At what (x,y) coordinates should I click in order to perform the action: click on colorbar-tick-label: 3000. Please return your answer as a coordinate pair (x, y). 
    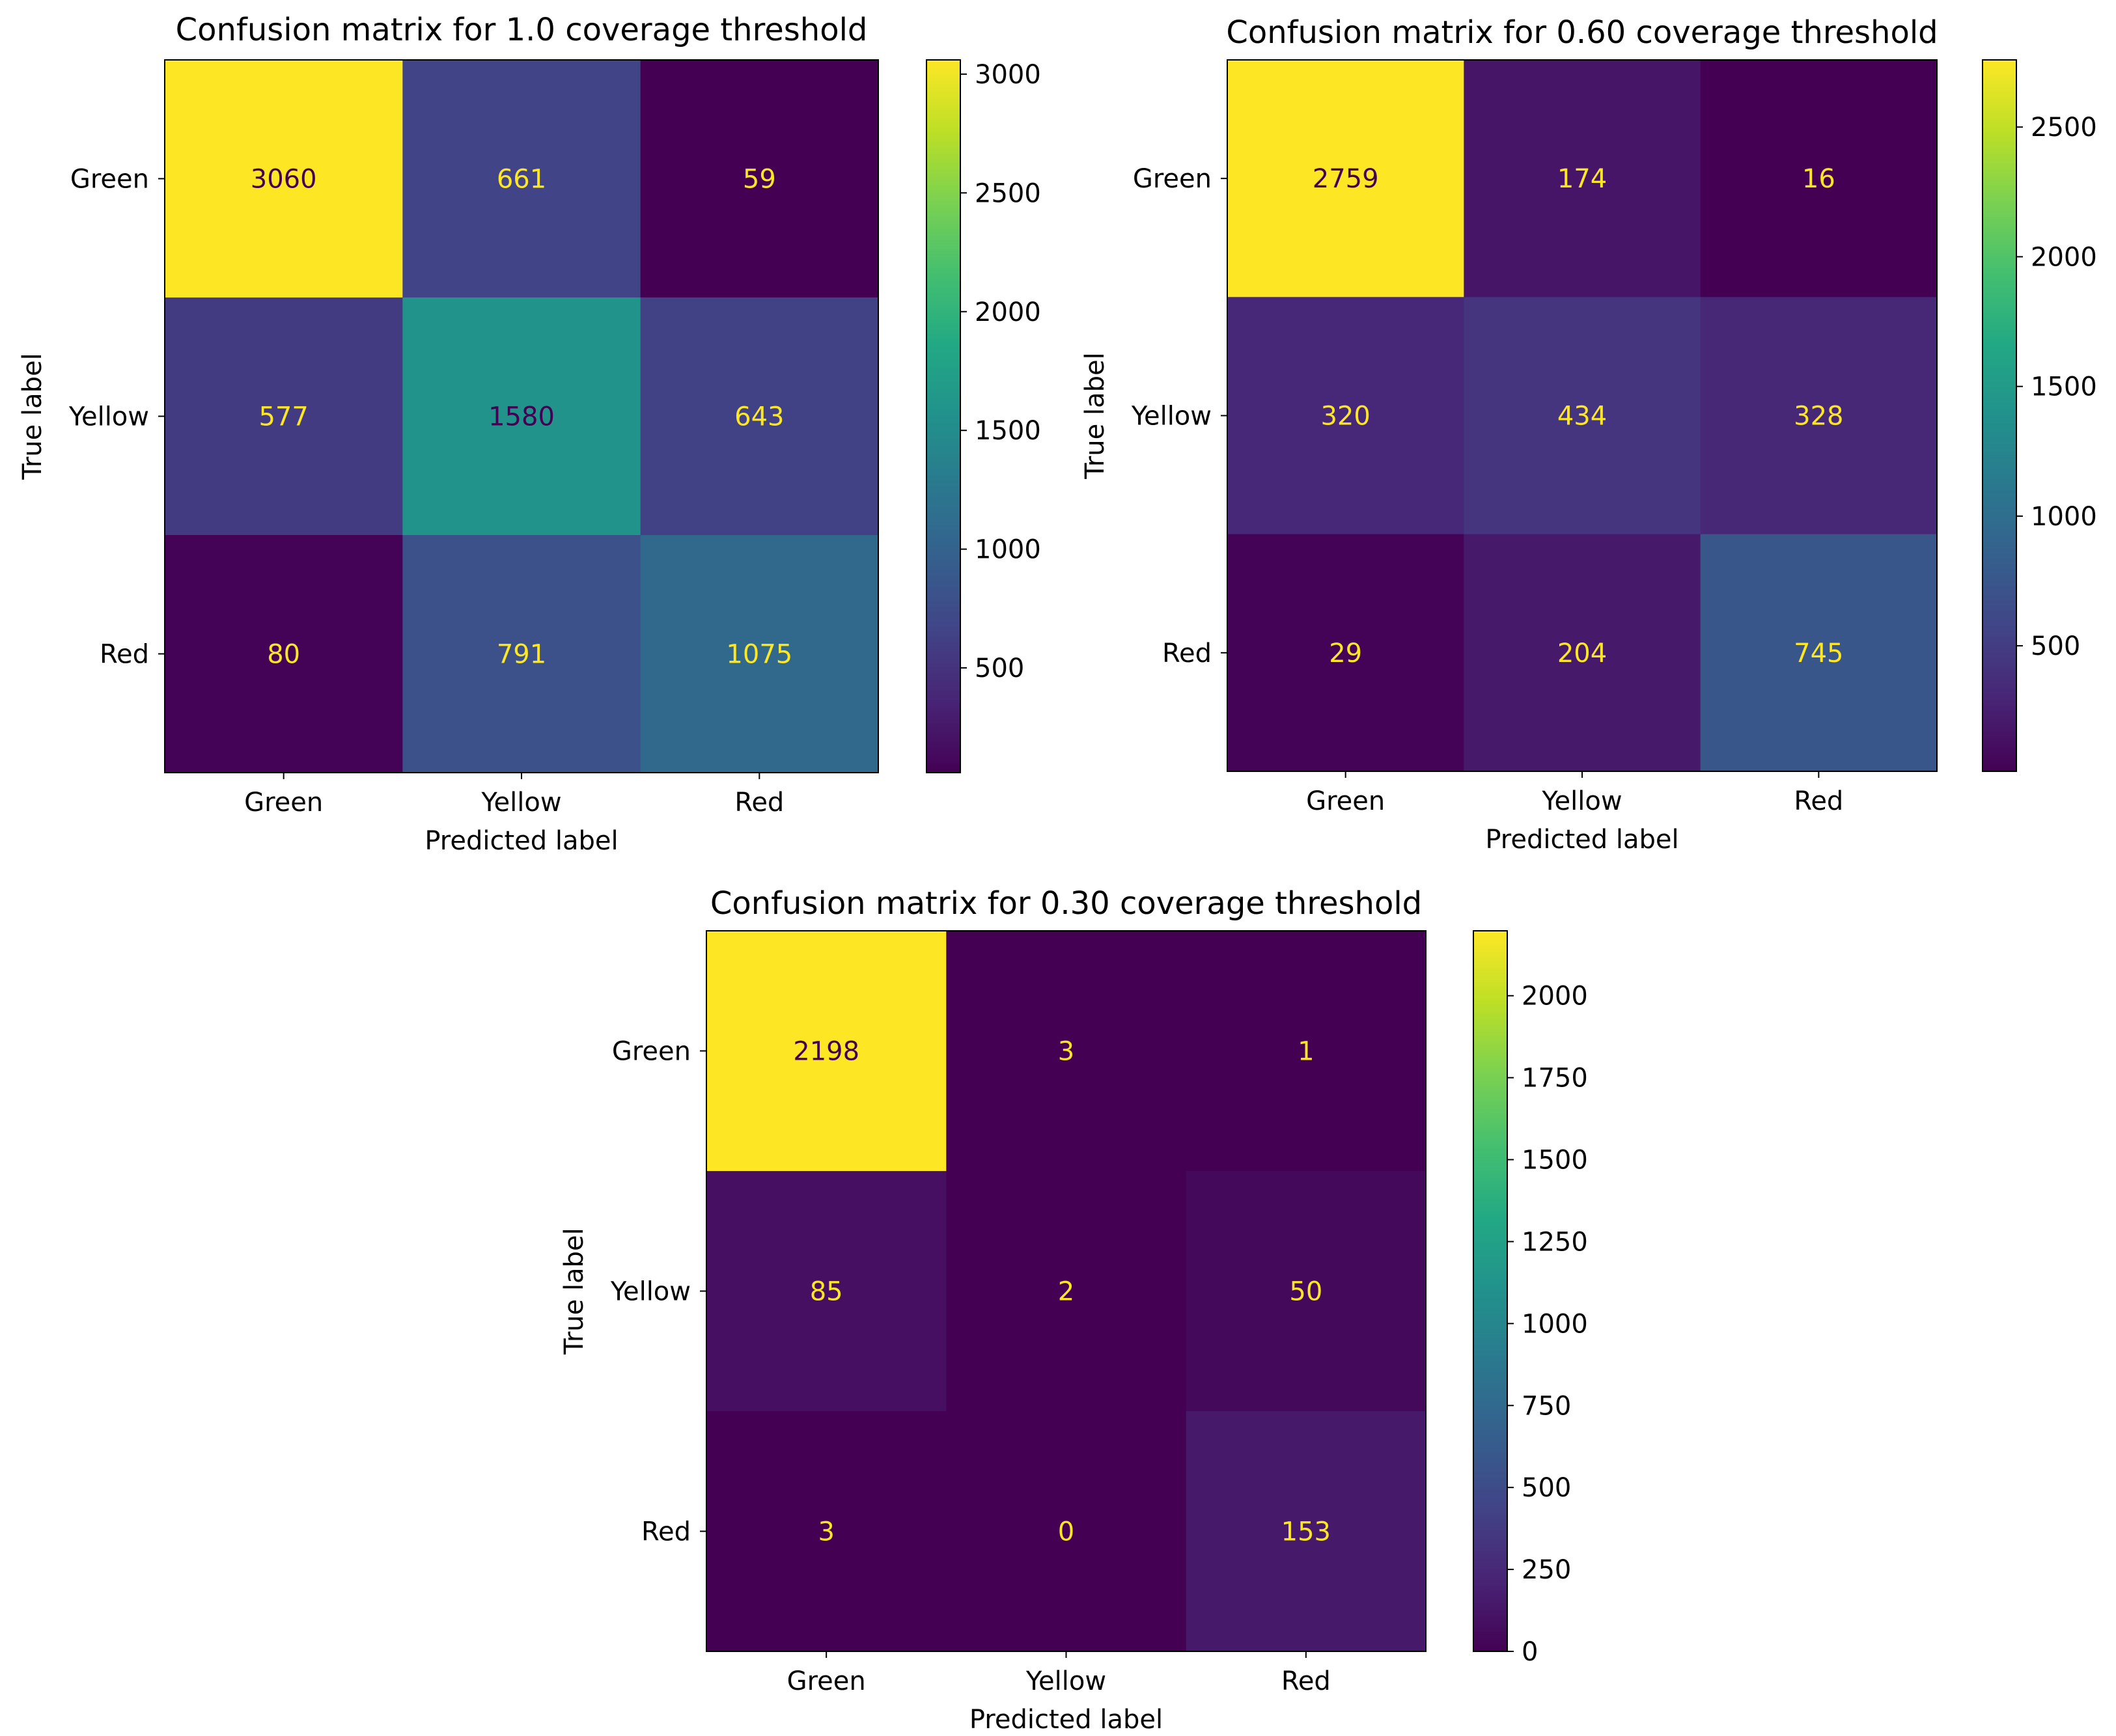
    Looking at the image, I should click on (1008, 75).